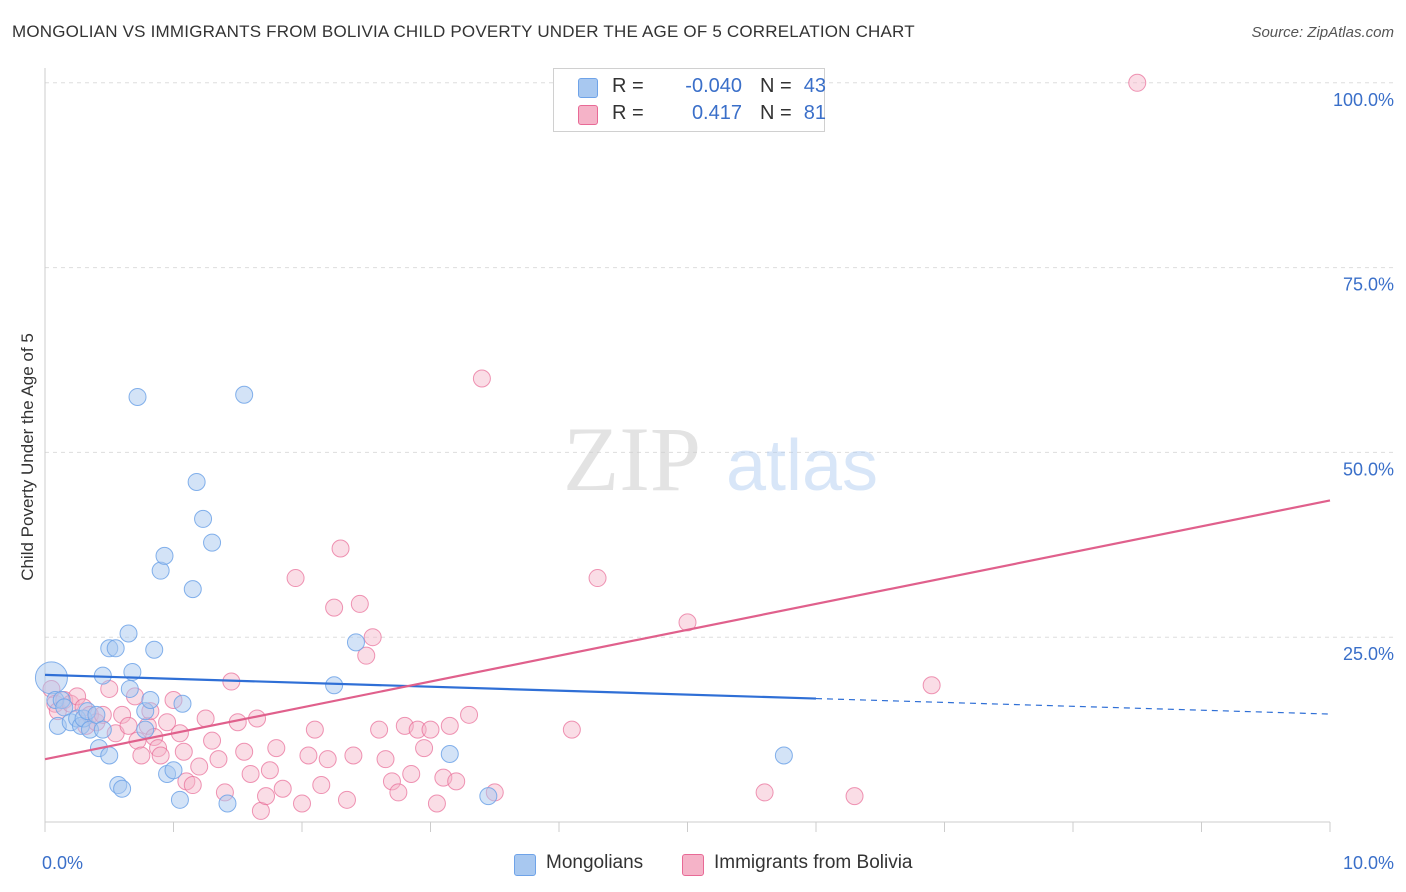 This screenshot has width=1406, height=892. What do you see at coordinates (588, 115) in the screenshot?
I see `legend-swatch-bolivia` at bounding box center [588, 115].